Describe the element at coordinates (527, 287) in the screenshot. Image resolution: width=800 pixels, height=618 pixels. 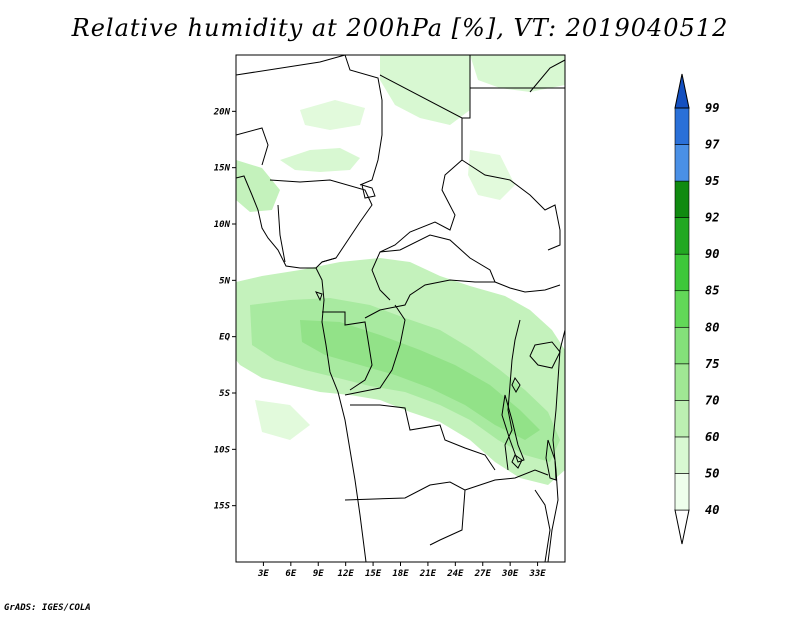
I see `south-sudan-border` at that location.